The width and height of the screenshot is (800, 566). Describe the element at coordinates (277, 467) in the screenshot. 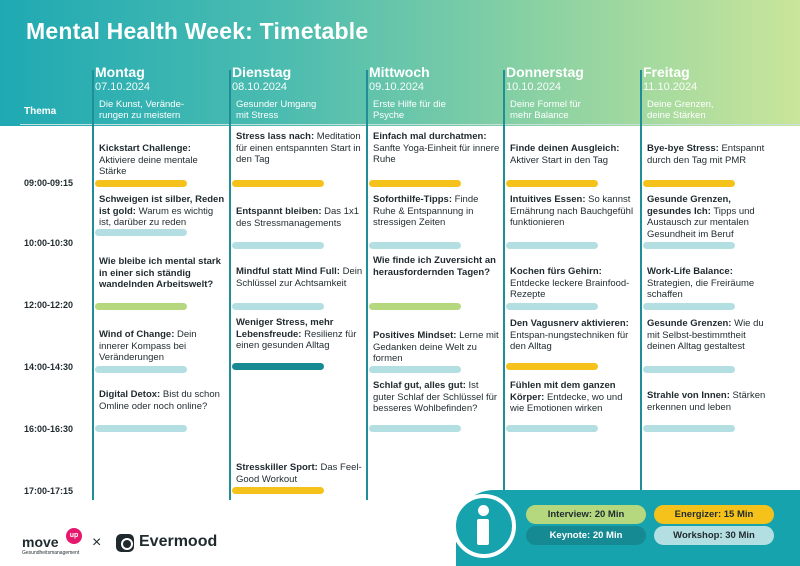

I see `session-title: Stresskiller Sport:` at that location.